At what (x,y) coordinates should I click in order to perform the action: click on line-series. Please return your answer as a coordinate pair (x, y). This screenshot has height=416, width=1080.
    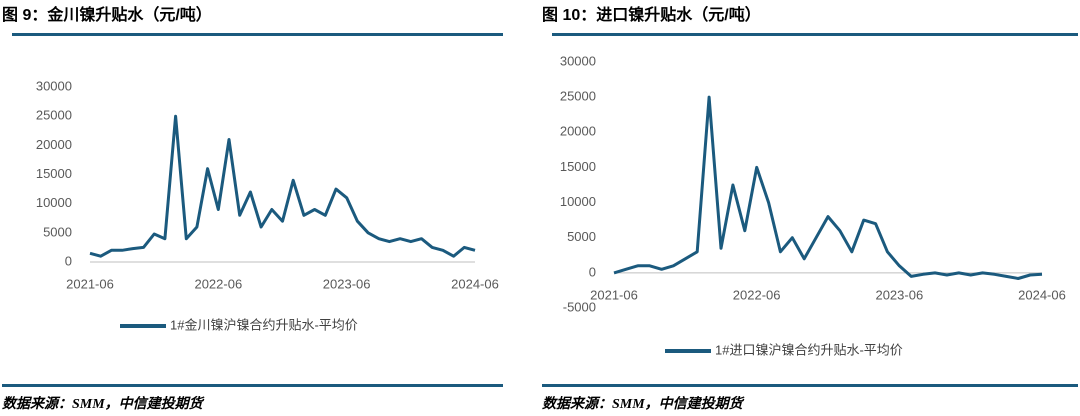
    Looking at the image, I should click on (282, 186).